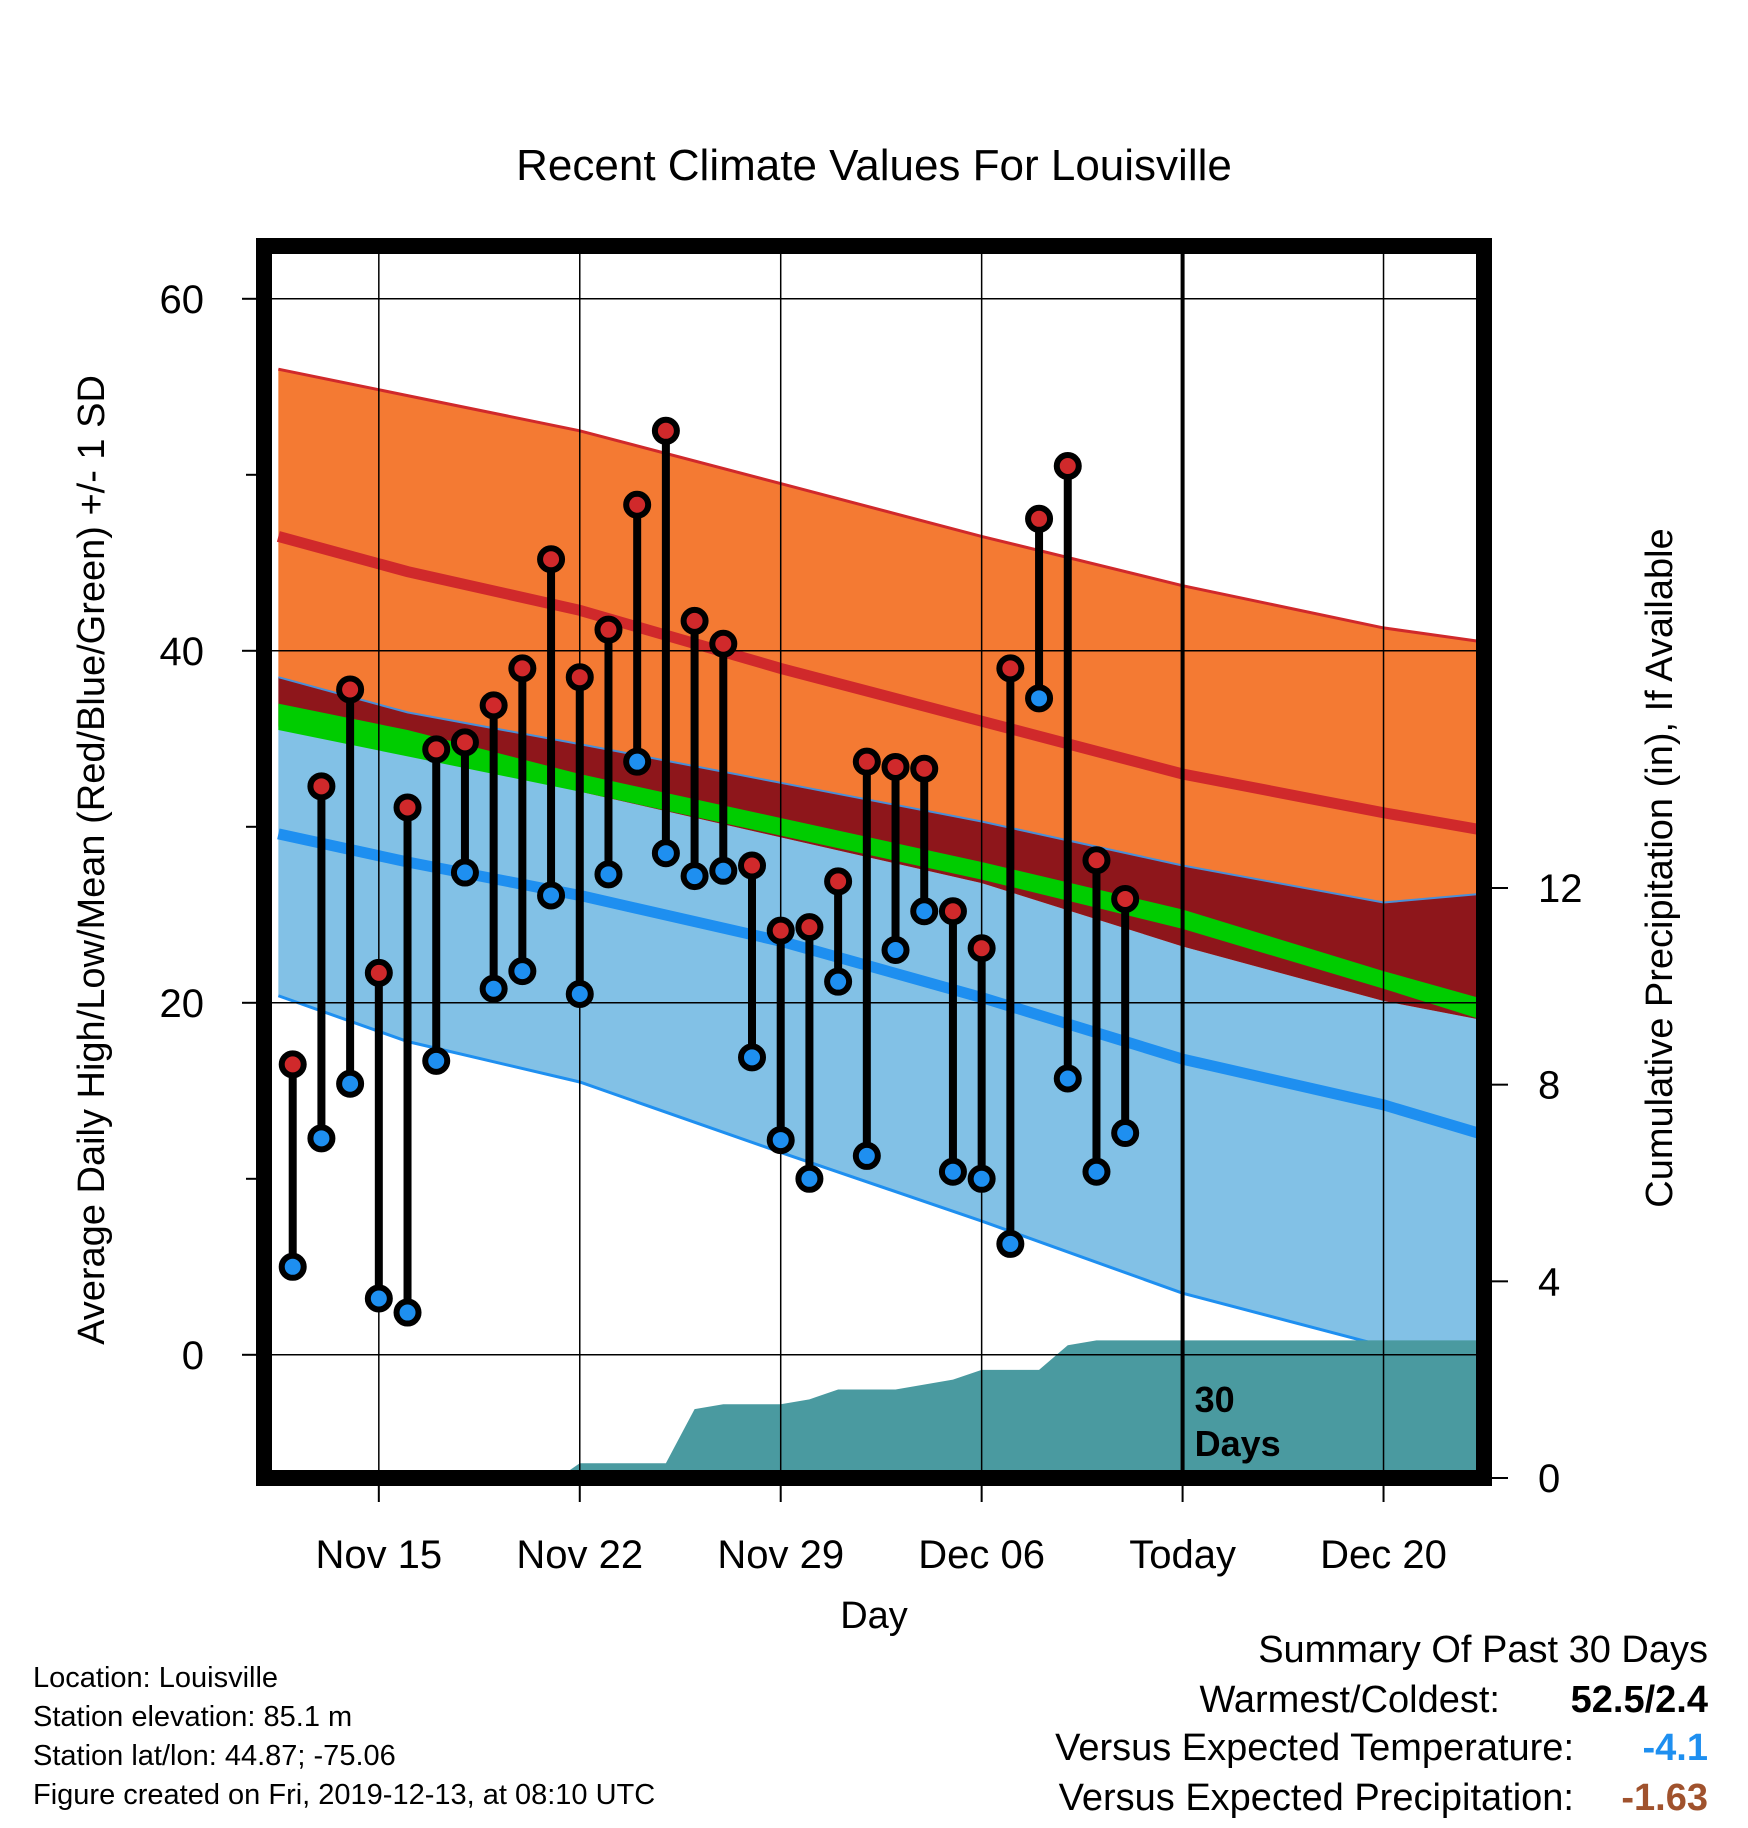  I want to click on summary-precip-value: -1.63, so click(1664, 1798).